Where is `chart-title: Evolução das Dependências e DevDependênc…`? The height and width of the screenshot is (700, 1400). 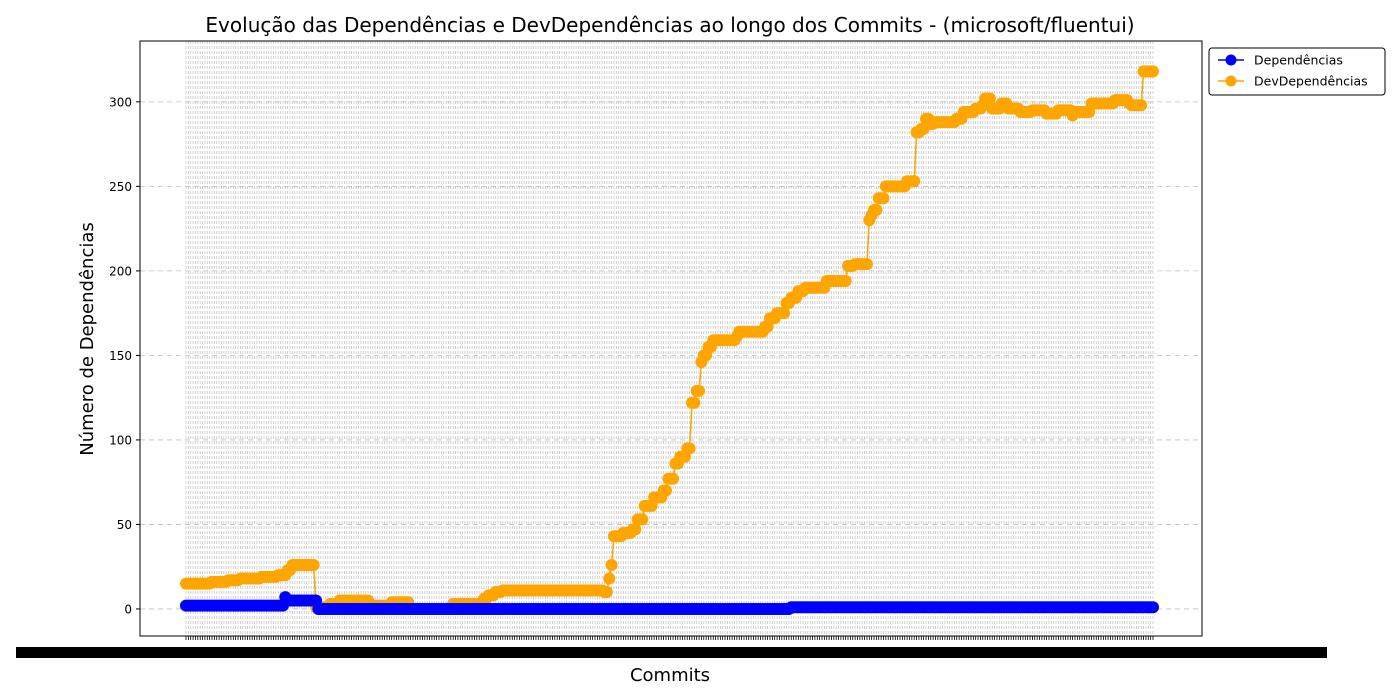
chart-title: Evolução das Dependências e DevDependênc… is located at coordinates (669, 25).